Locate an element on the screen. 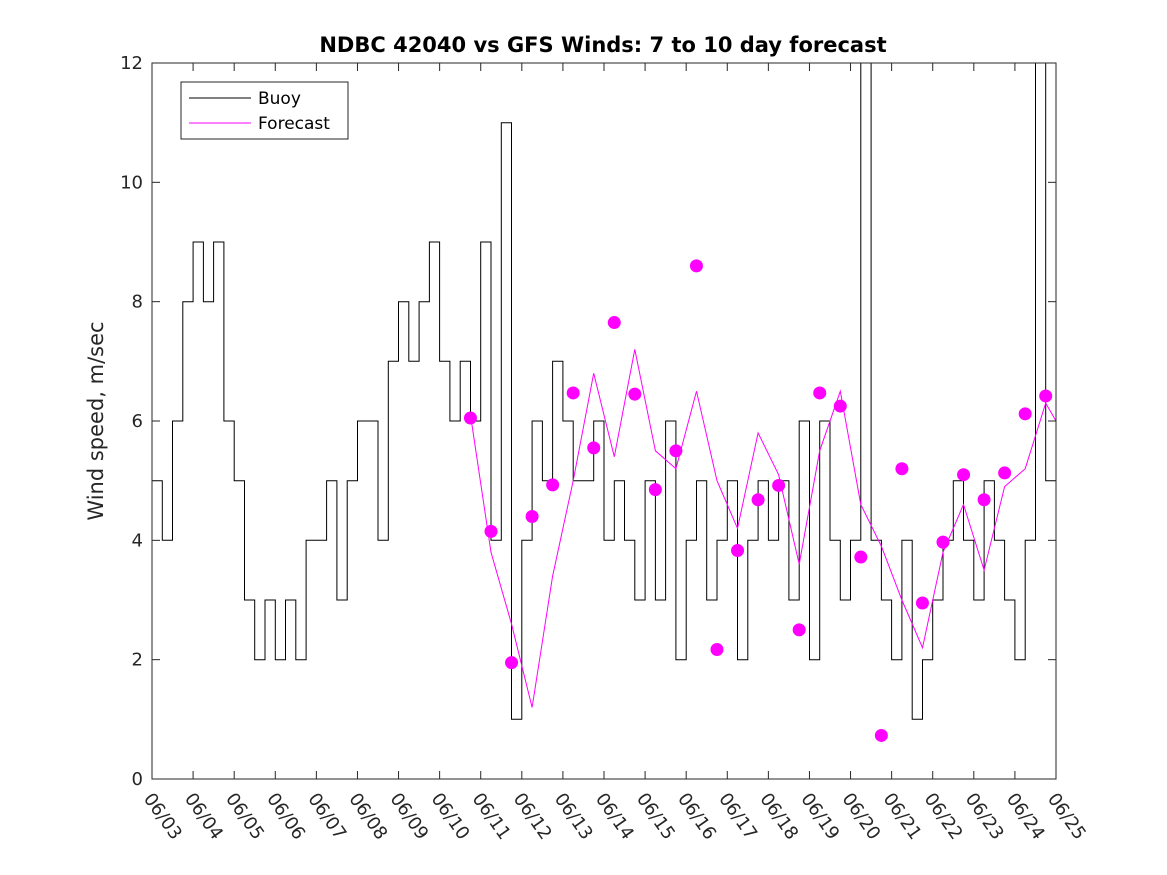  y-tick-label: 6 is located at coordinates (137, 421).